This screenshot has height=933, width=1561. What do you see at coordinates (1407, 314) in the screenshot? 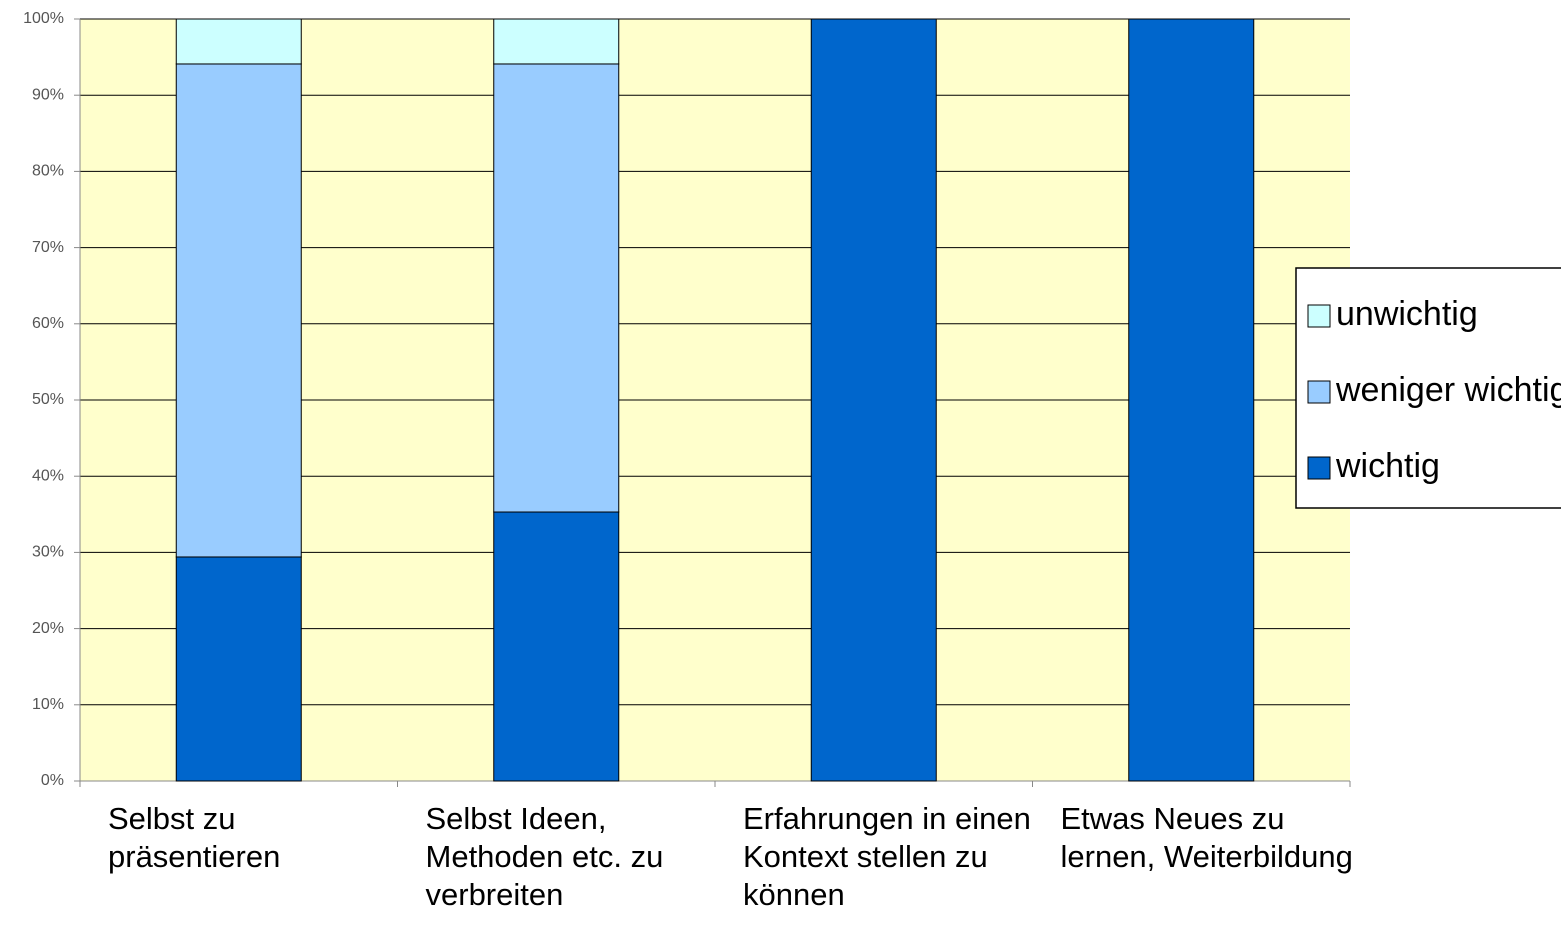
I see `legend-label: unwichtig` at bounding box center [1407, 314].